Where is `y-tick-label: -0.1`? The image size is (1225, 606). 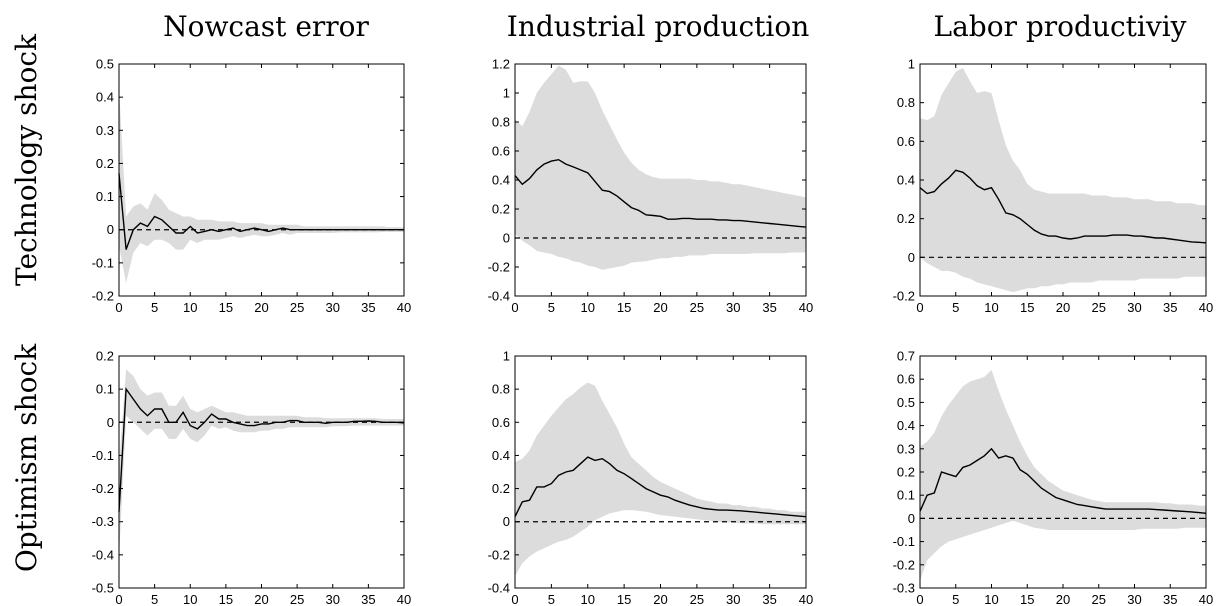 y-tick-label: -0.1 is located at coordinates (103, 455).